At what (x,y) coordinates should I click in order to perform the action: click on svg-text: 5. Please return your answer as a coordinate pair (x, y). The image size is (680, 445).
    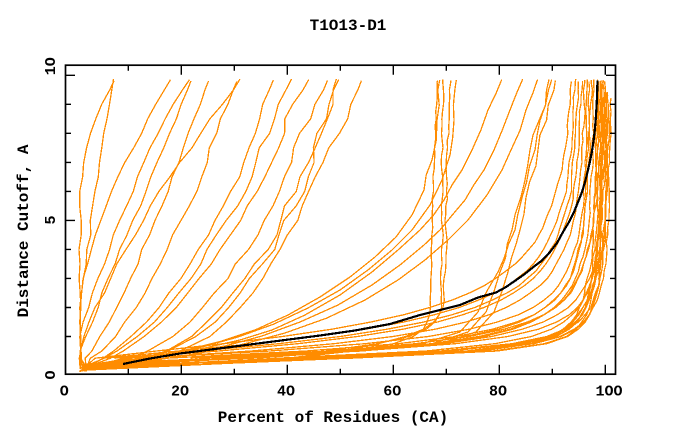
    Looking at the image, I should click on (51, 219).